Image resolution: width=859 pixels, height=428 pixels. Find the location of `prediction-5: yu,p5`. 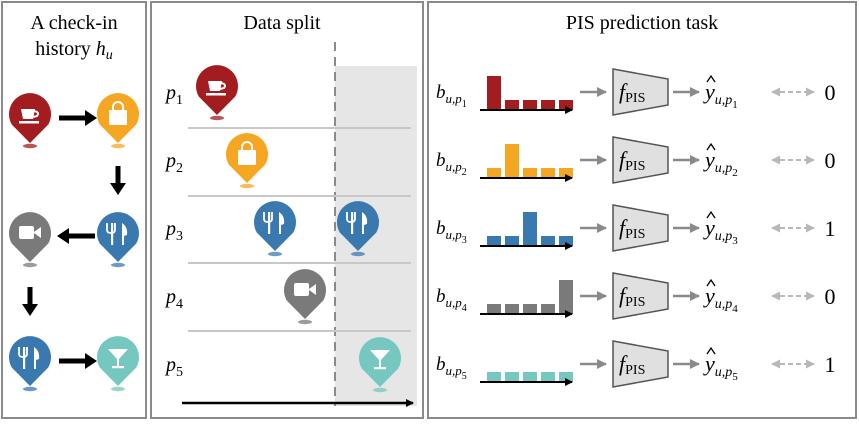

prediction-5: yu,p5 is located at coordinates (720, 364).